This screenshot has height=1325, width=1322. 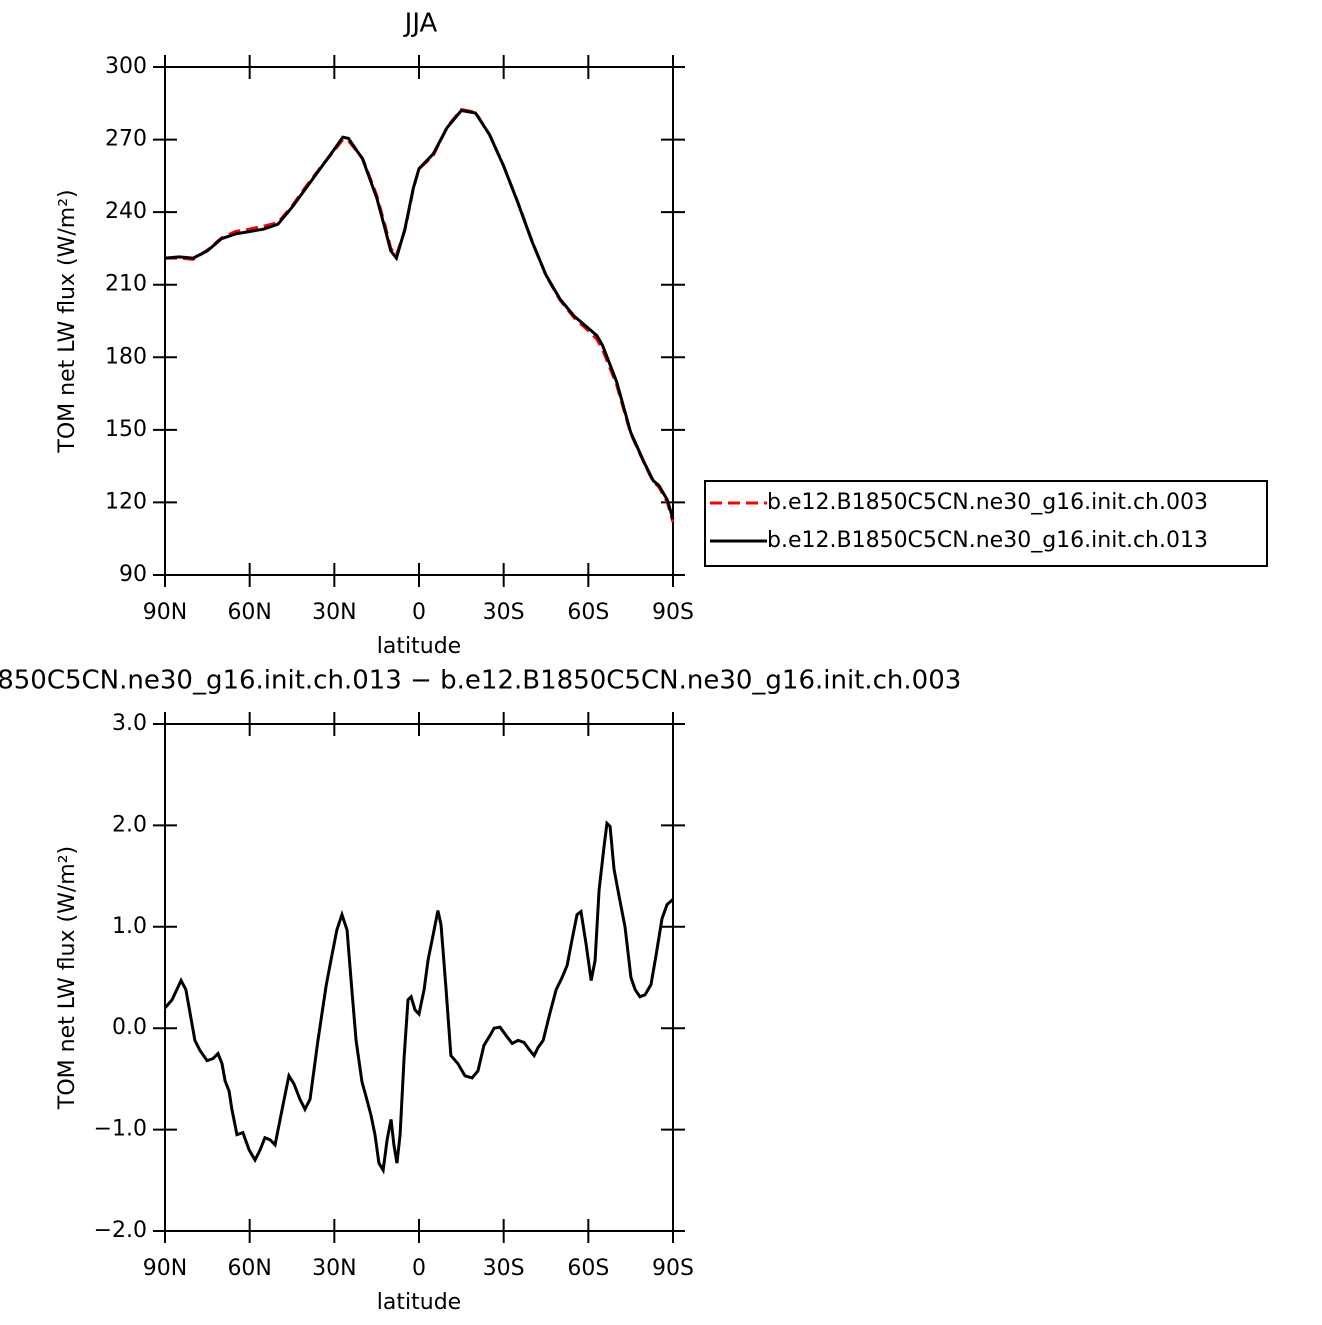 I want to click on y-tick-label: 300, so click(x=126, y=66).